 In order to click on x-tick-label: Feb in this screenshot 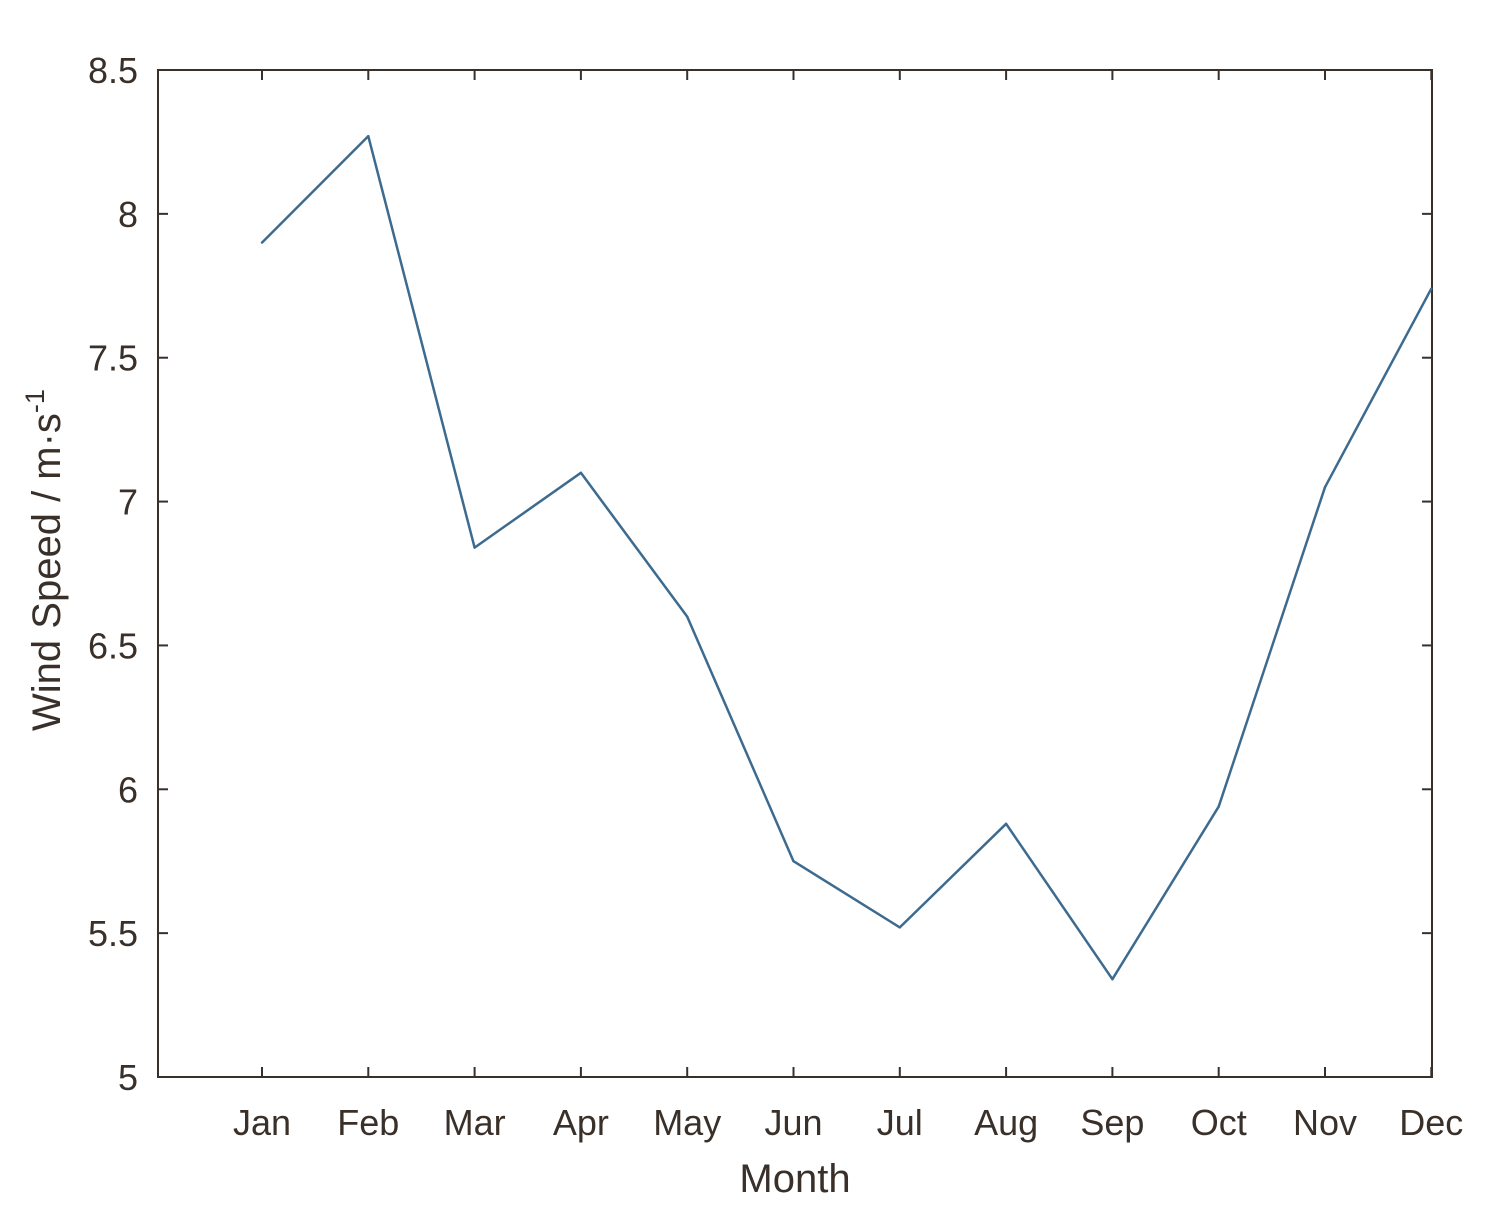, I will do `click(368, 1122)`.